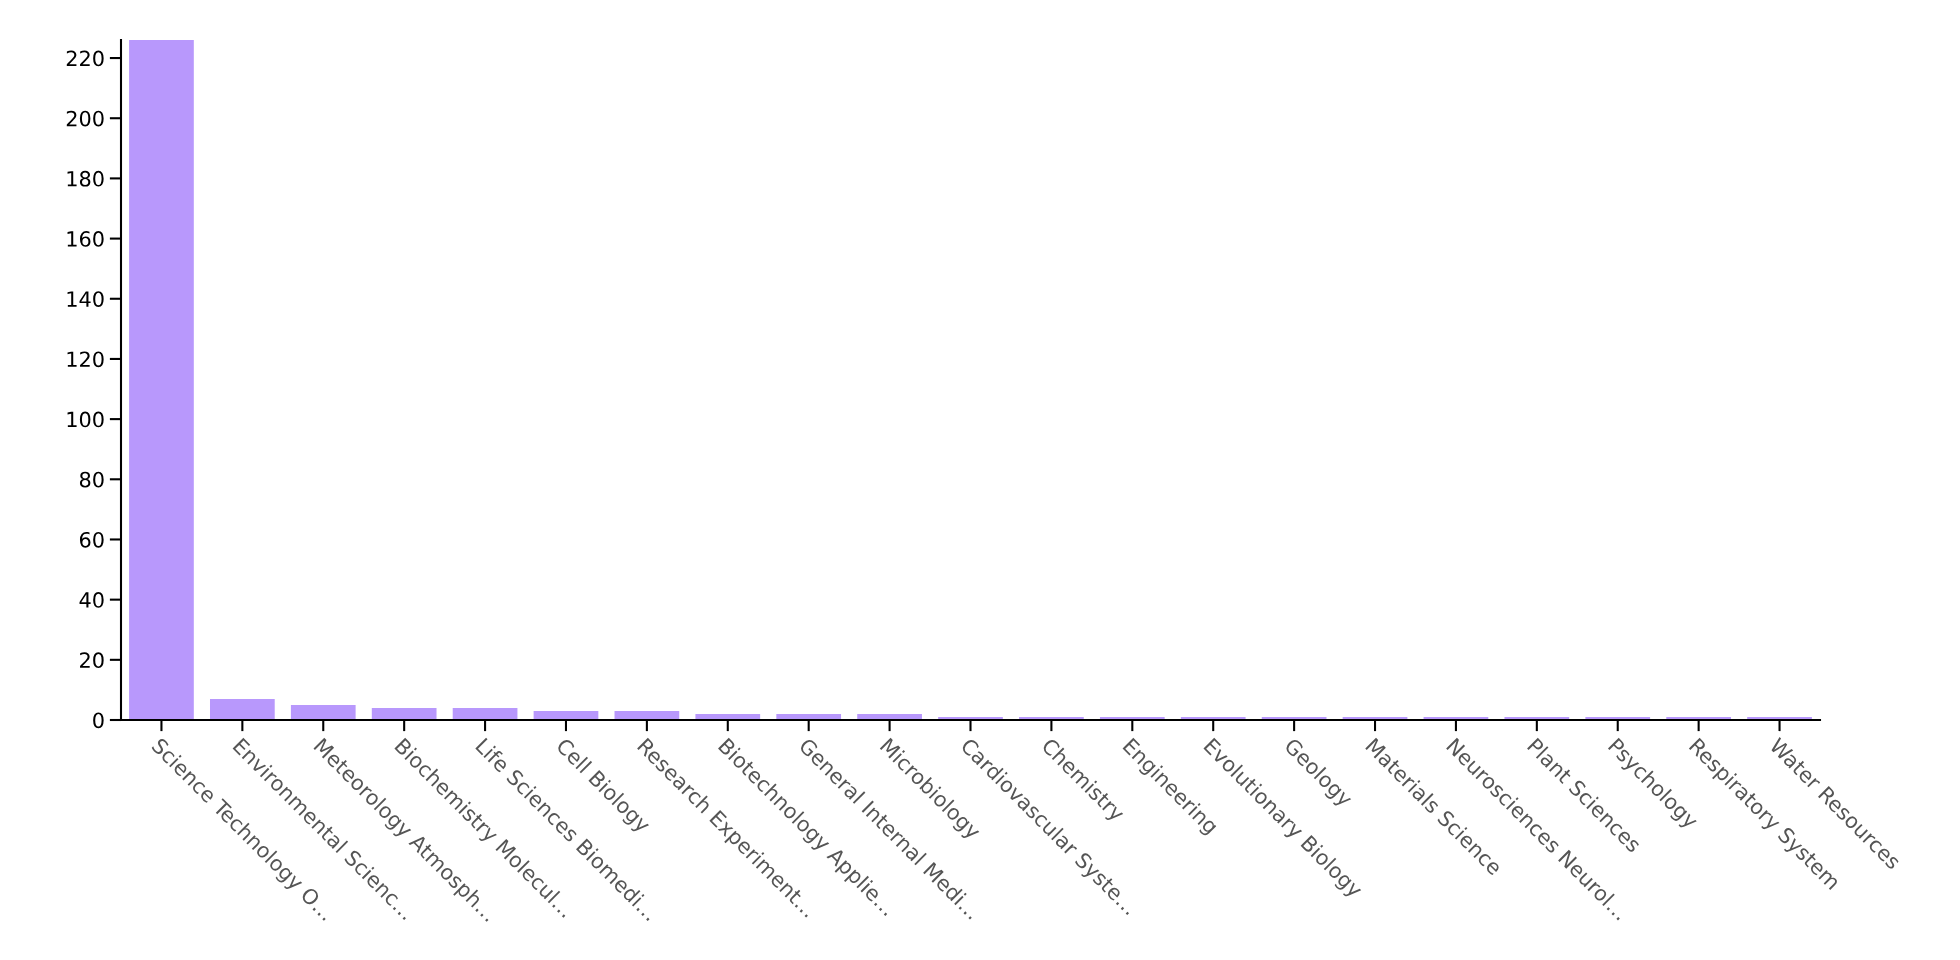  What do you see at coordinates (85, 239) in the screenshot?
I see `y-tick-label: 160` at bounding box center [85, 239].